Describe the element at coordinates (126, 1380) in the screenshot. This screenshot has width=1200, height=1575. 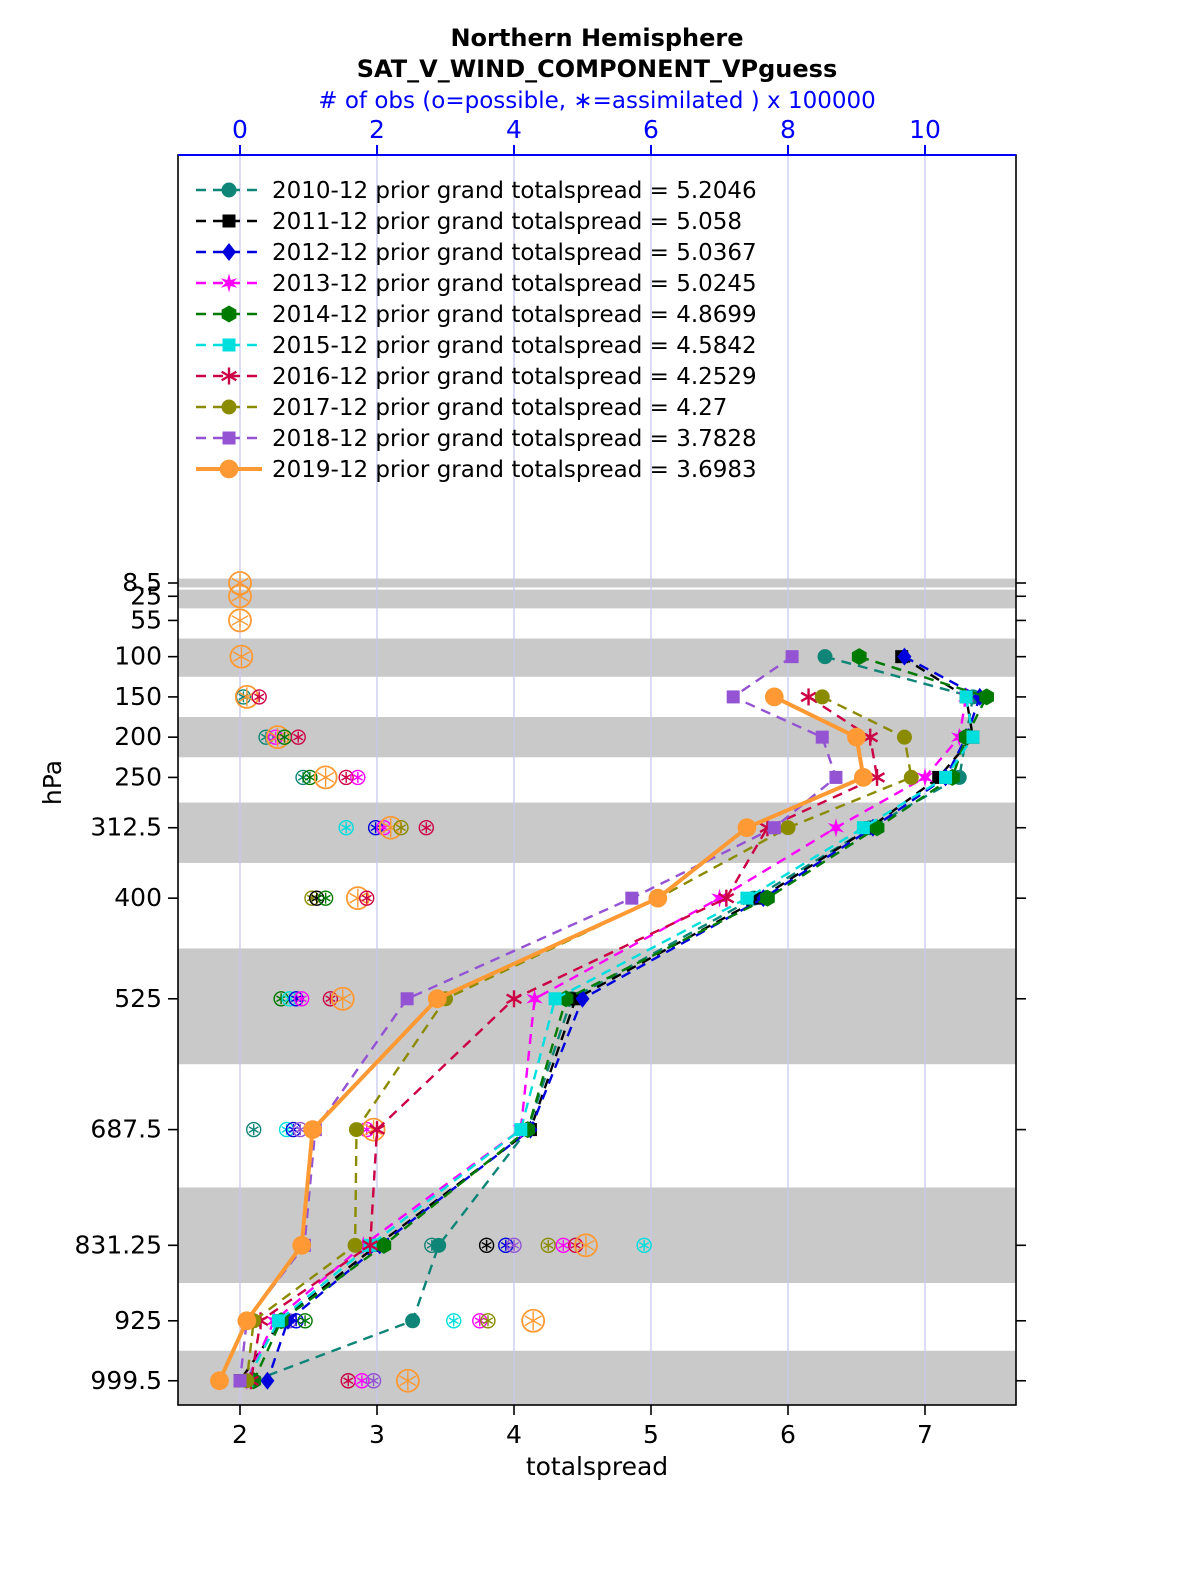
I see `y-tick-label: 999.5` at that location.